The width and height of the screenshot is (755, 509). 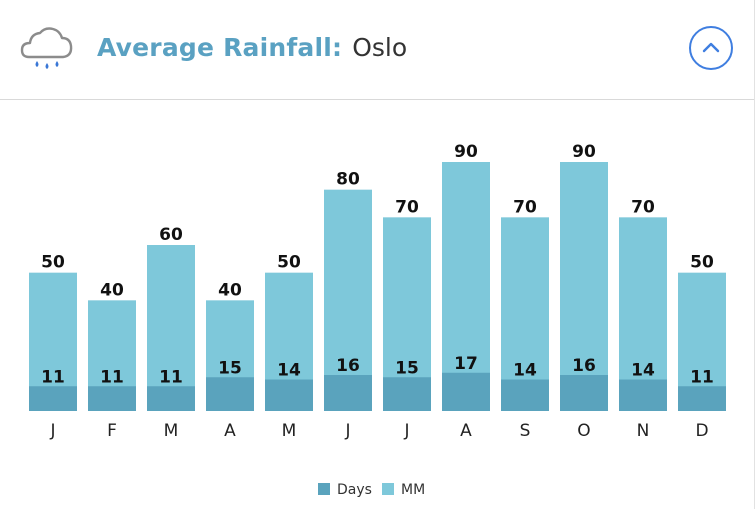 I want to click on legend-mm-label: MM, so click(x=413, y=490).